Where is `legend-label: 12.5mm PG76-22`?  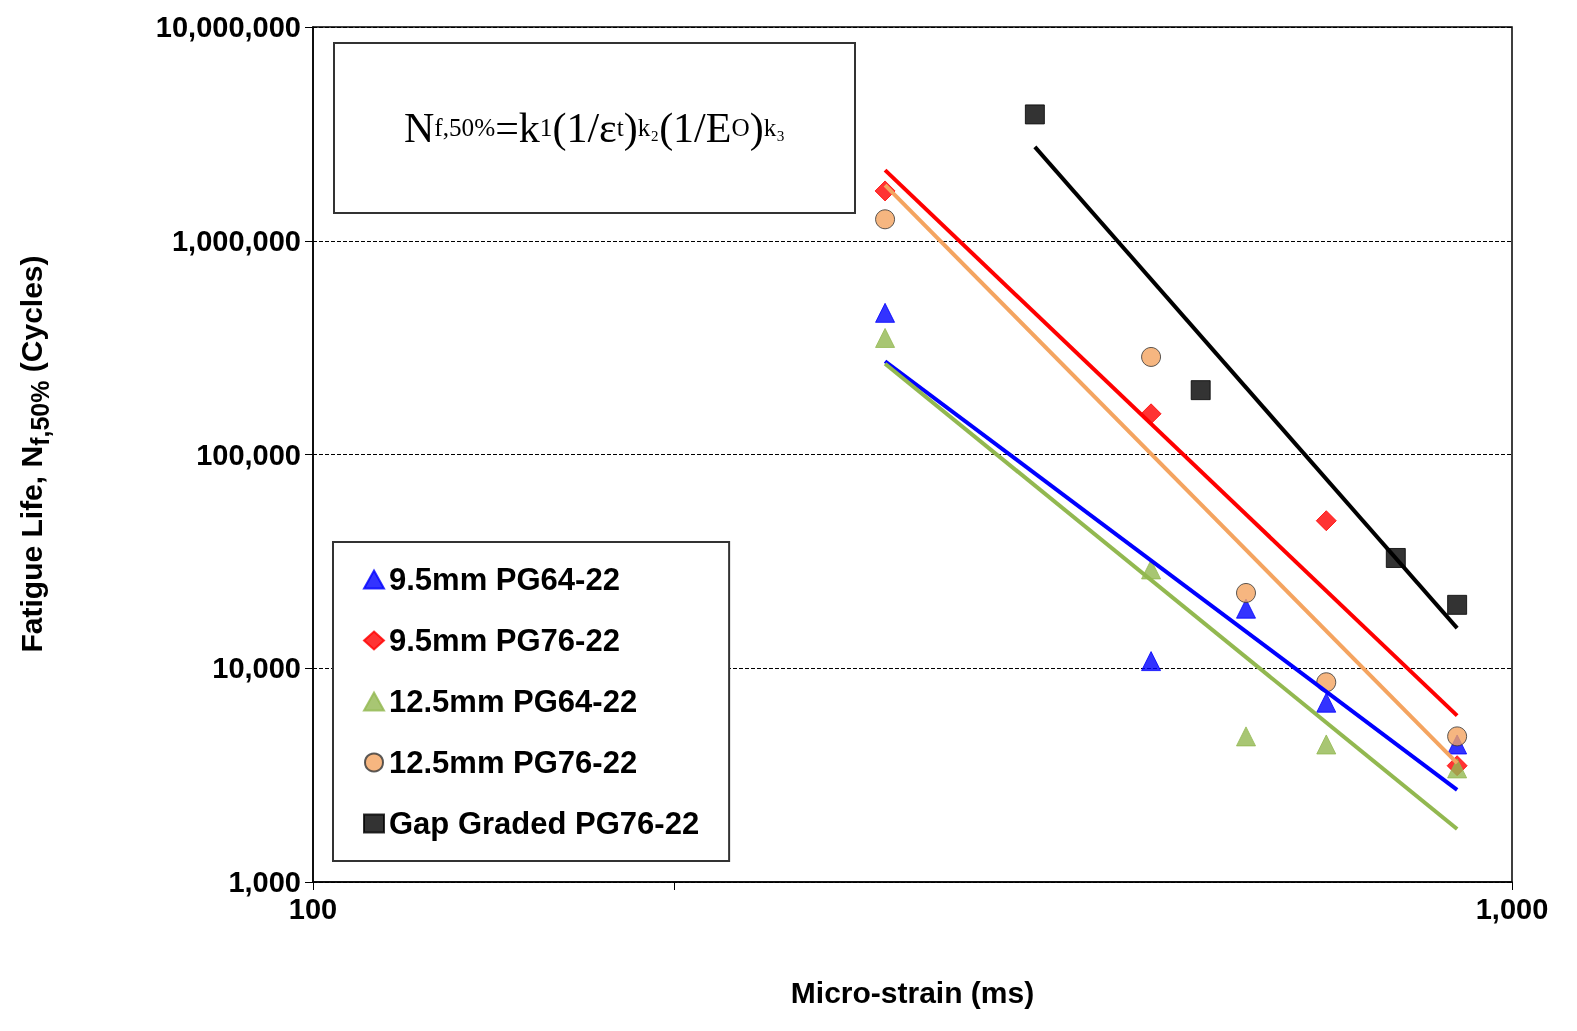
legend-label: 12.5mm PG76-22 is located at coordinates (513, 762).